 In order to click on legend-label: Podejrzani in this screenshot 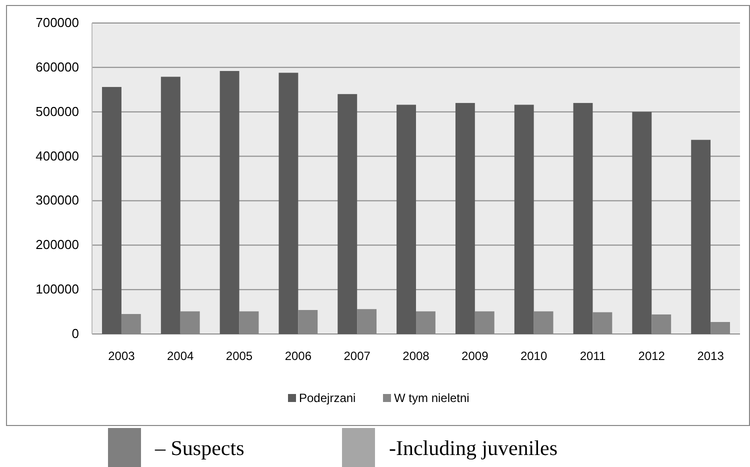, I will do `click(327, 398)`.